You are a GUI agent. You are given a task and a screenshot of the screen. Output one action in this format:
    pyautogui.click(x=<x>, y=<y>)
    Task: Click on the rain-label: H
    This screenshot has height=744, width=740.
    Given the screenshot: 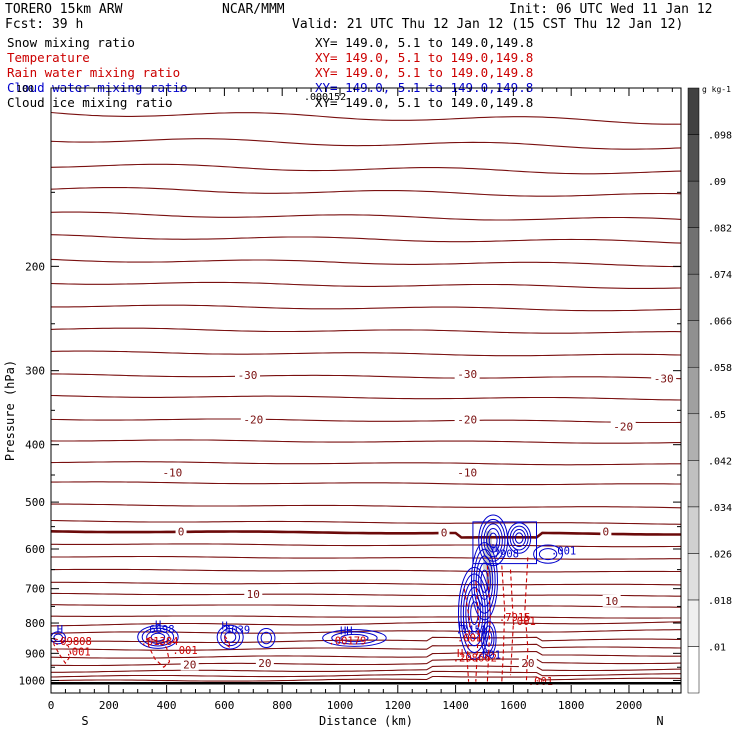 What is the action you would take?
    pyautogui.click(x=460, y=654)
    